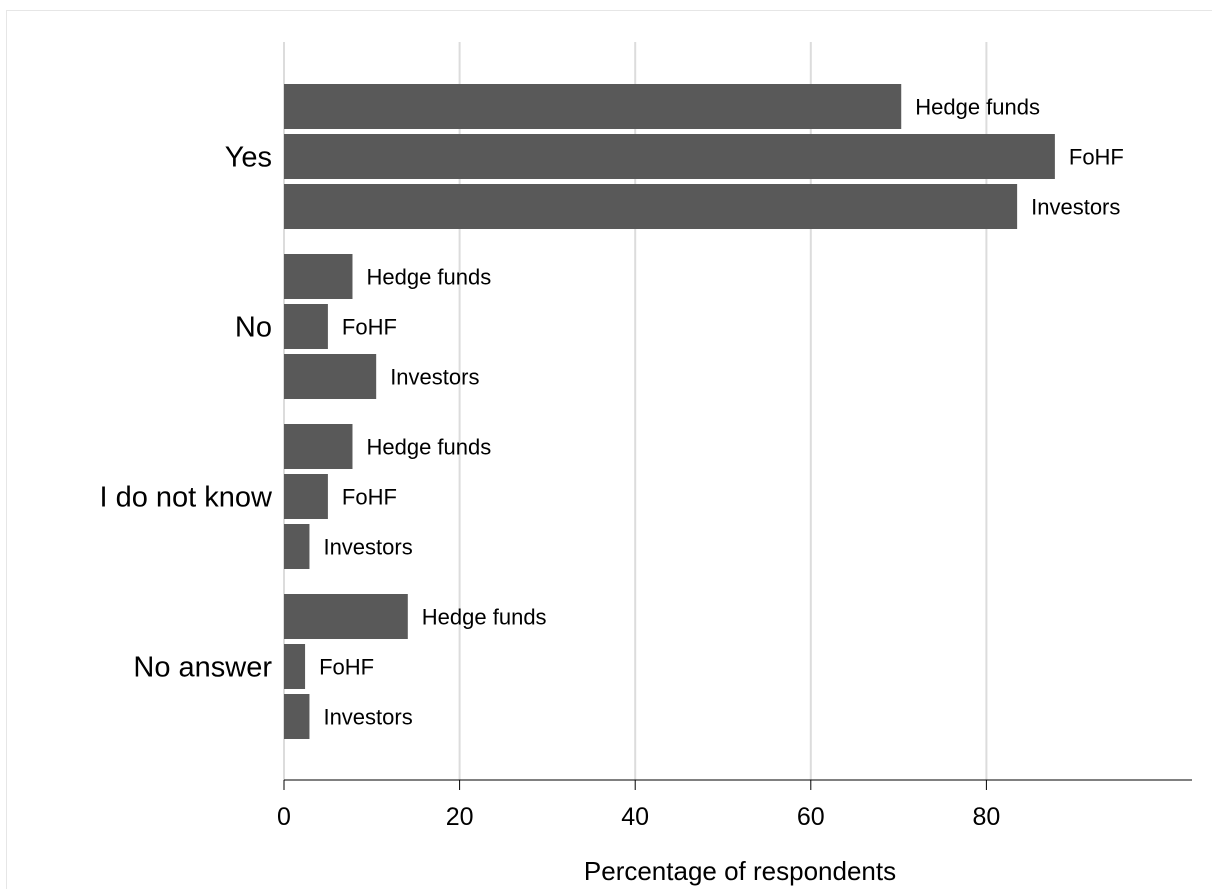 This screenshot has width=1212, height=889. What do you see at coordinates (1096, 157) in the screenshot?
I see `bar-label-0-1: FoHF` at bounding box center [1096, 157].